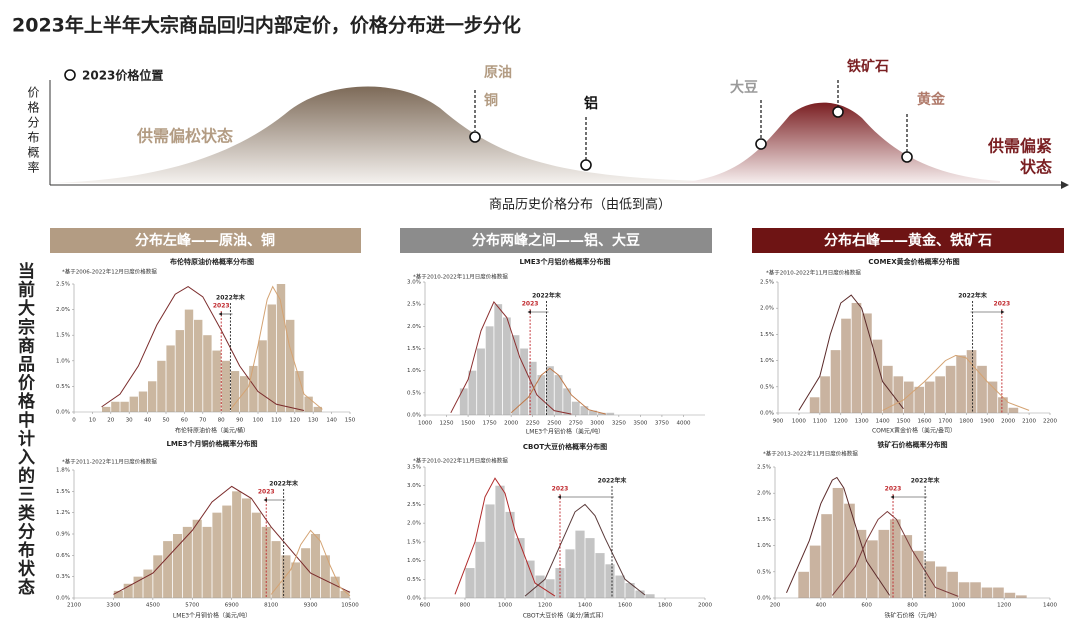 The image size is (1080, 631). What do you see at coordinates (184, 421) in the screenshot?
I see `x-tick-label: 60` at bounding box center [184, 421].